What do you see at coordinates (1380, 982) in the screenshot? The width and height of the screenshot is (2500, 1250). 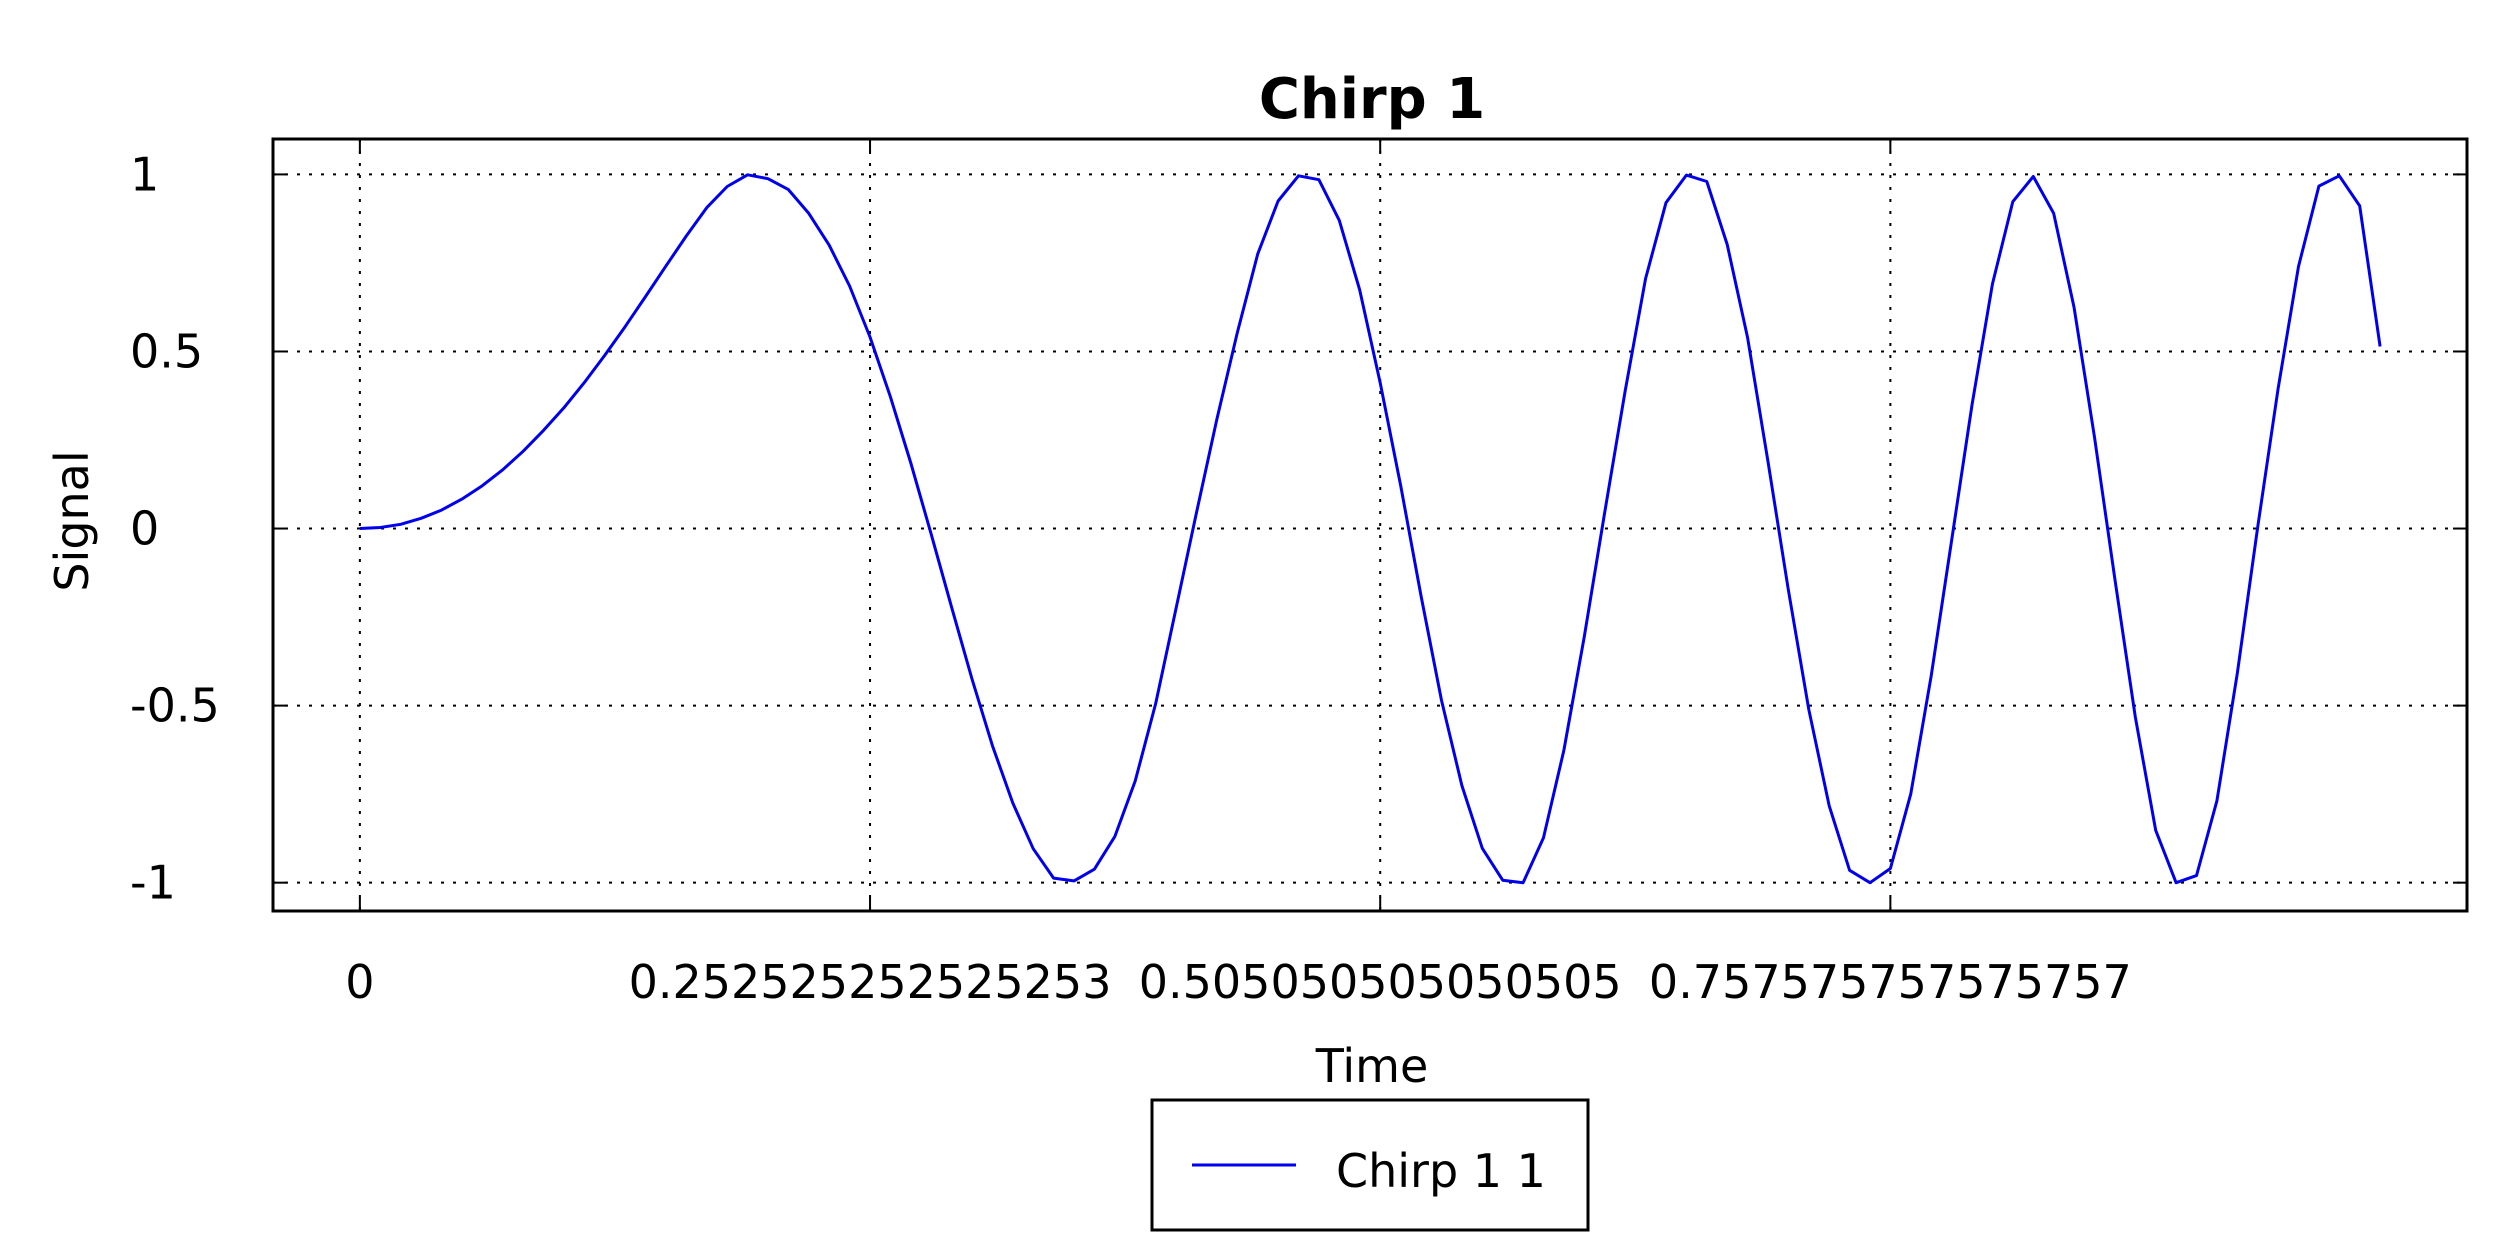 I see `x-tick-label: 0.505050505050505` at bounding box center [1380, 982].